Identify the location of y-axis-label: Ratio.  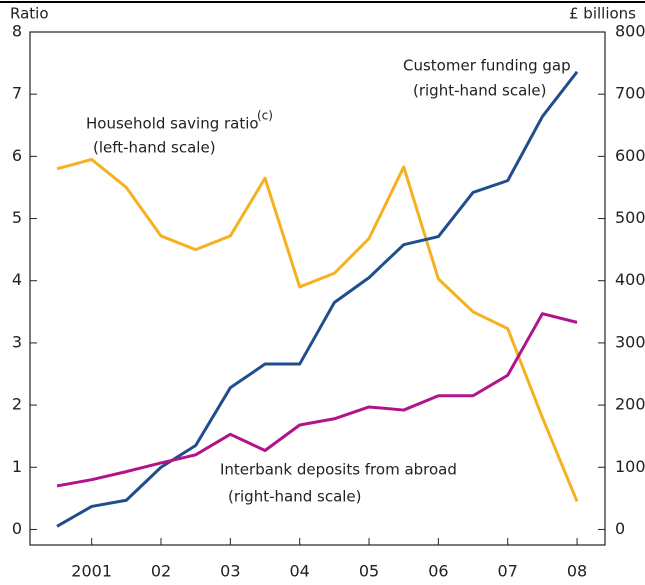
(29, 14).